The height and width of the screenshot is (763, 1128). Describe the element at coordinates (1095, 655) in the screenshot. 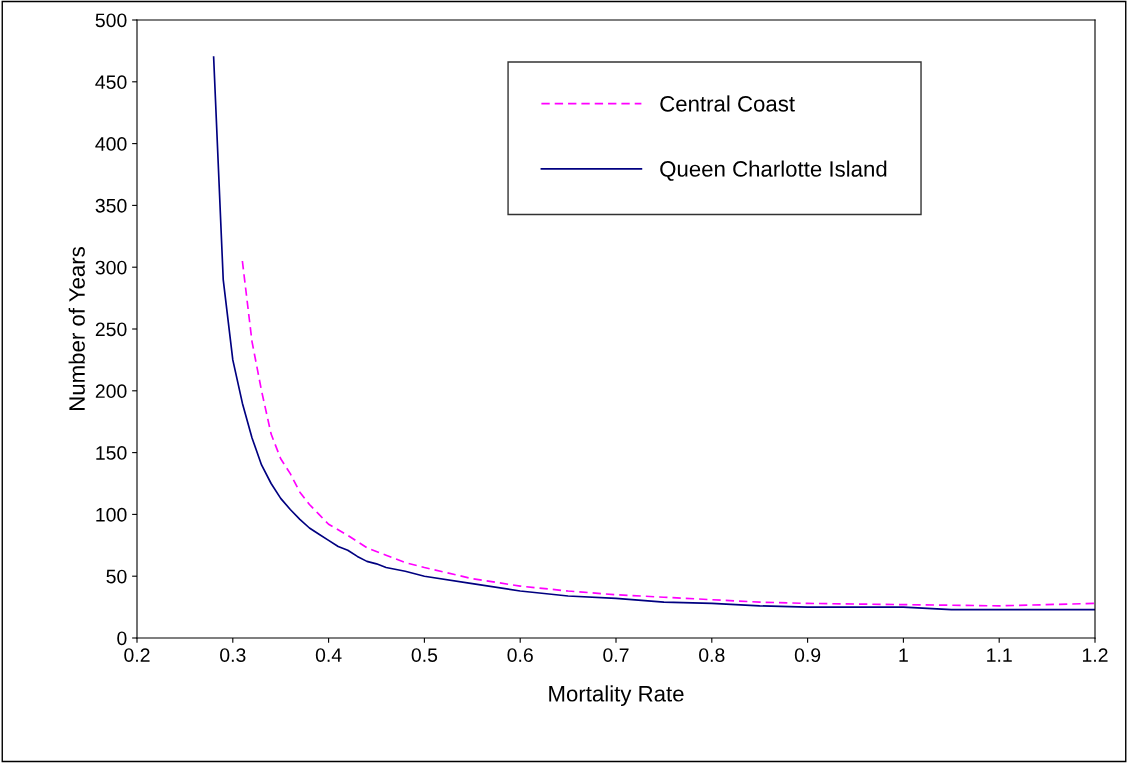

I see `x-tick-label: 1.2` at that location.